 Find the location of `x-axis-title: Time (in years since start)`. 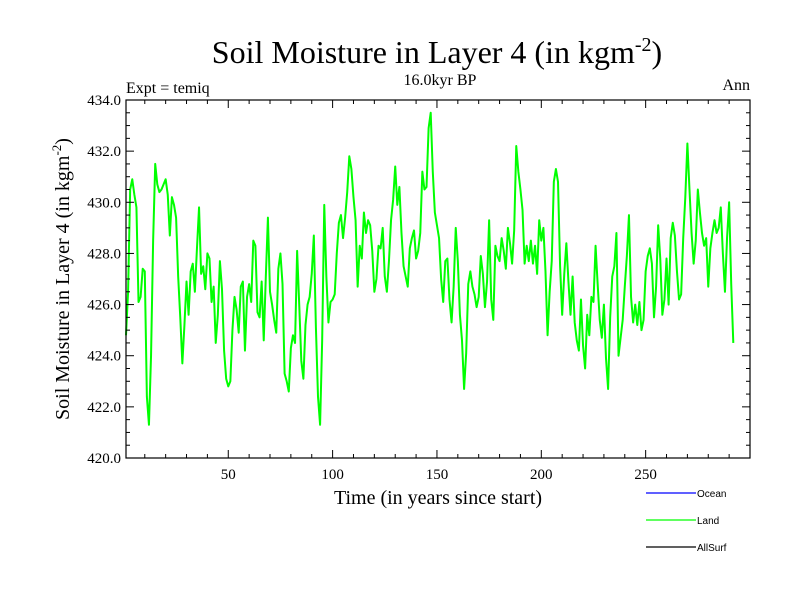

x-axis-title: Time (in years since start) is located at coordinates (438, 498).